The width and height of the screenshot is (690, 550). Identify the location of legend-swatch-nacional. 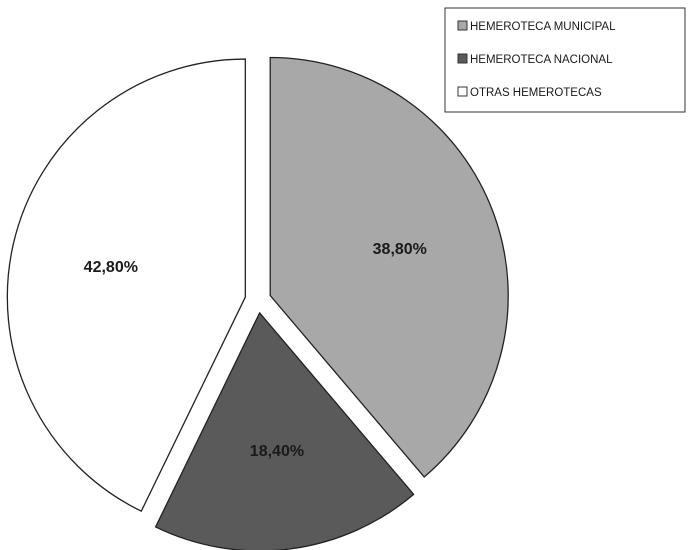
(462, 58).